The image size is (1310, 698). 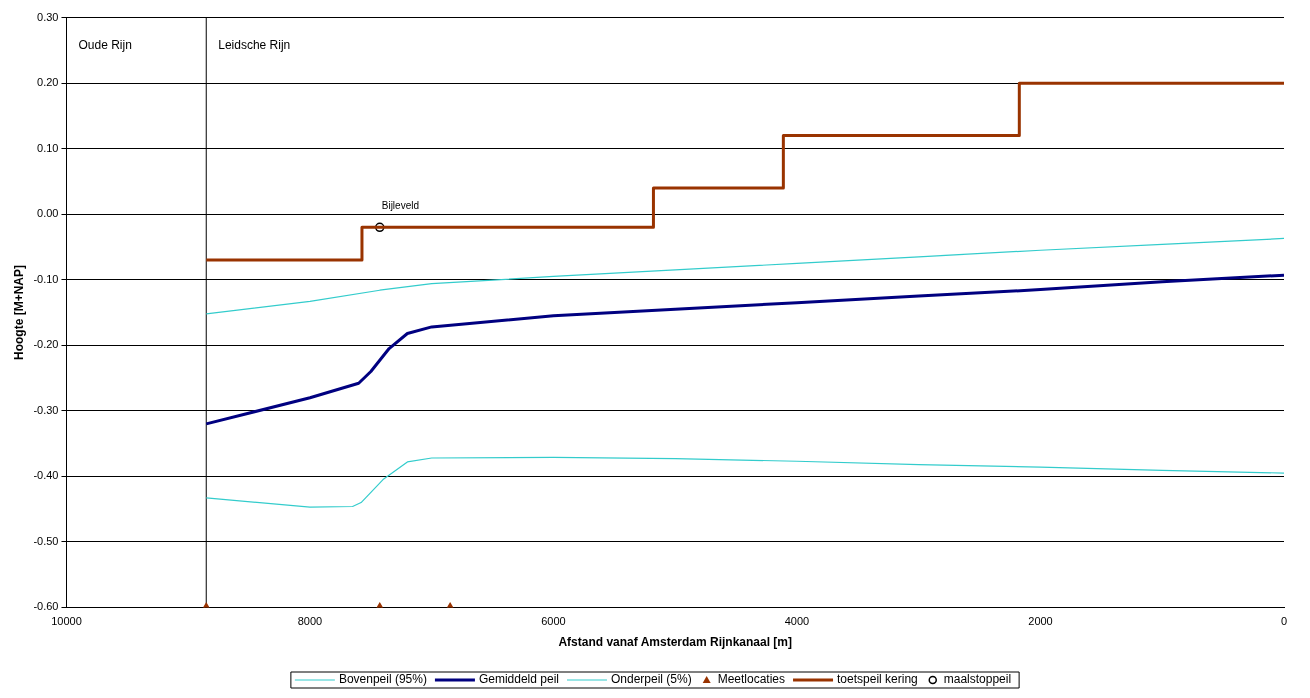 I want to click on y-tick-label: -0.10, so click(x=46, y=278).